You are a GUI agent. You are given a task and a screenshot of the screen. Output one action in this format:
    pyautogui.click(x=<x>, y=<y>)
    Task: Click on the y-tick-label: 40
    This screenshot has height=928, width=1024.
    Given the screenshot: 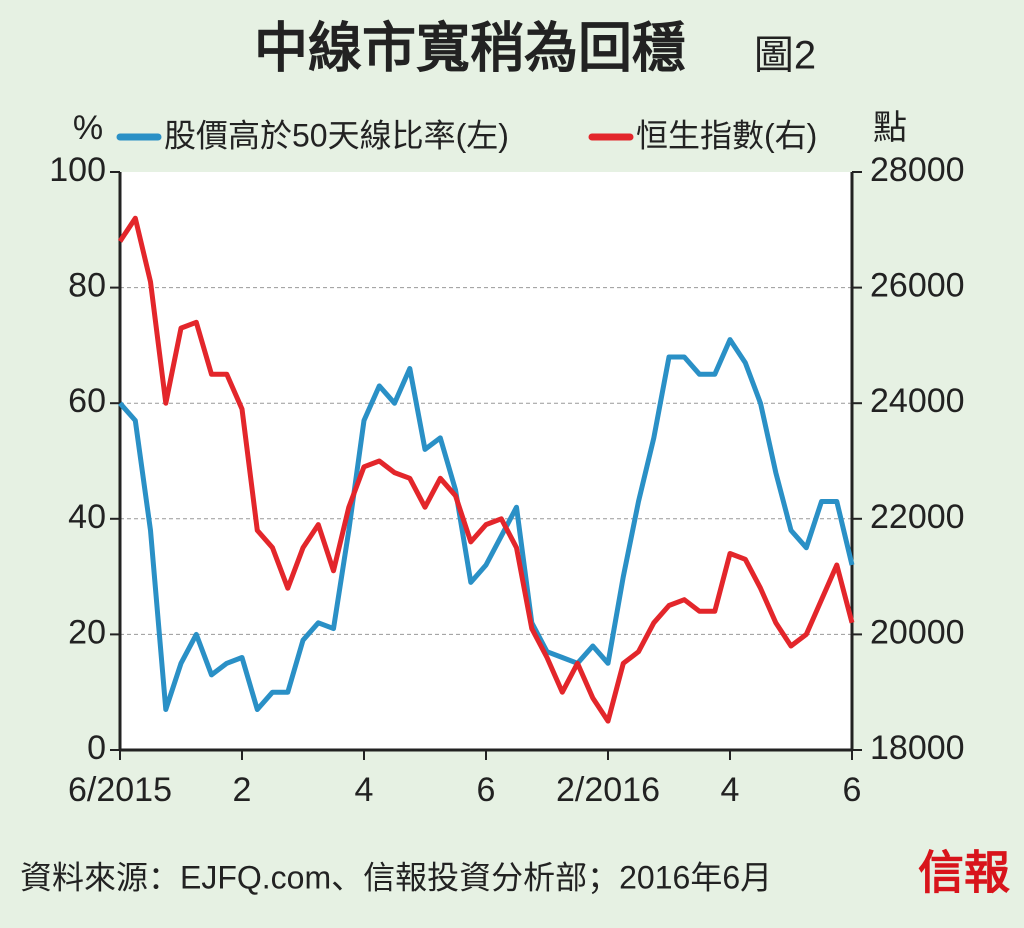 What is the action you would take?
    pyautogui.click(x=87, y=517)
    